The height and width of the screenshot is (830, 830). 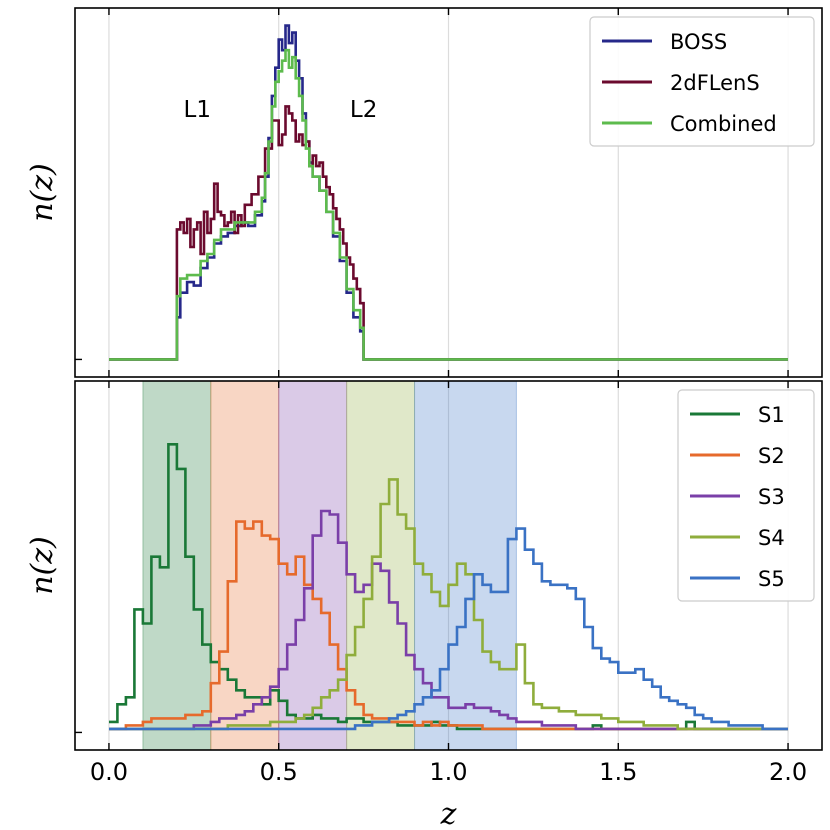 What do you see at coordinates (715, 83) in the screenshot?
I see `legend-label-2dflens: 2dFLenS` at bounding box center [715, 83].